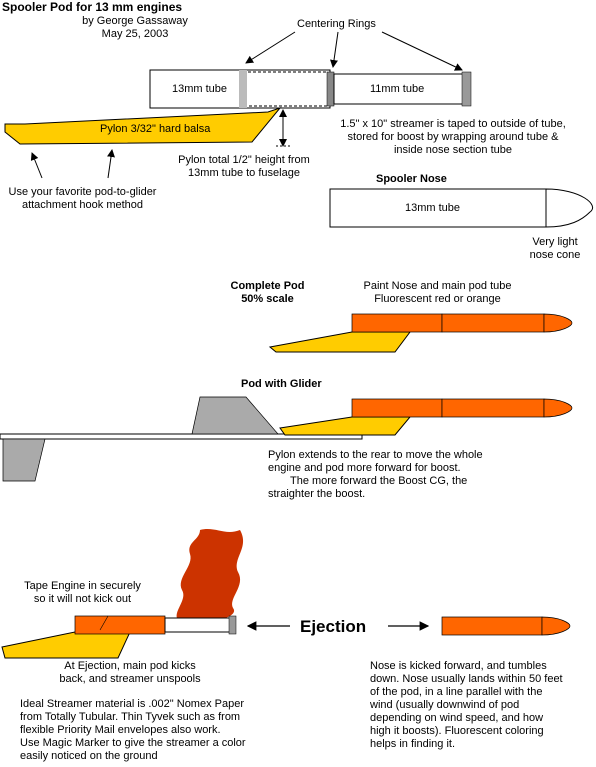 The height and width of the screenshot is (767, 596). What do you see at coordinates (437, 286) in the screenshot?
I see `paint-note-1: Paint Nose and main pod tube` at bounding box center [437, 286].